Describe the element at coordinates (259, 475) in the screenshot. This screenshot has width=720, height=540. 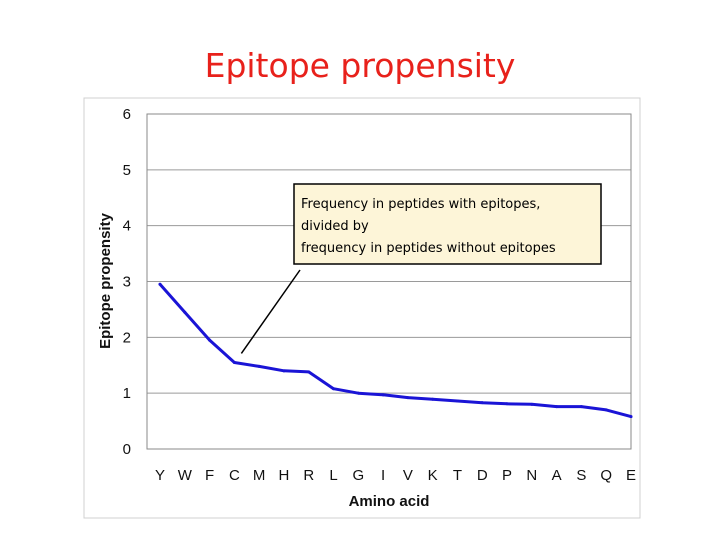
I see `x-tick-label: M` at that location.